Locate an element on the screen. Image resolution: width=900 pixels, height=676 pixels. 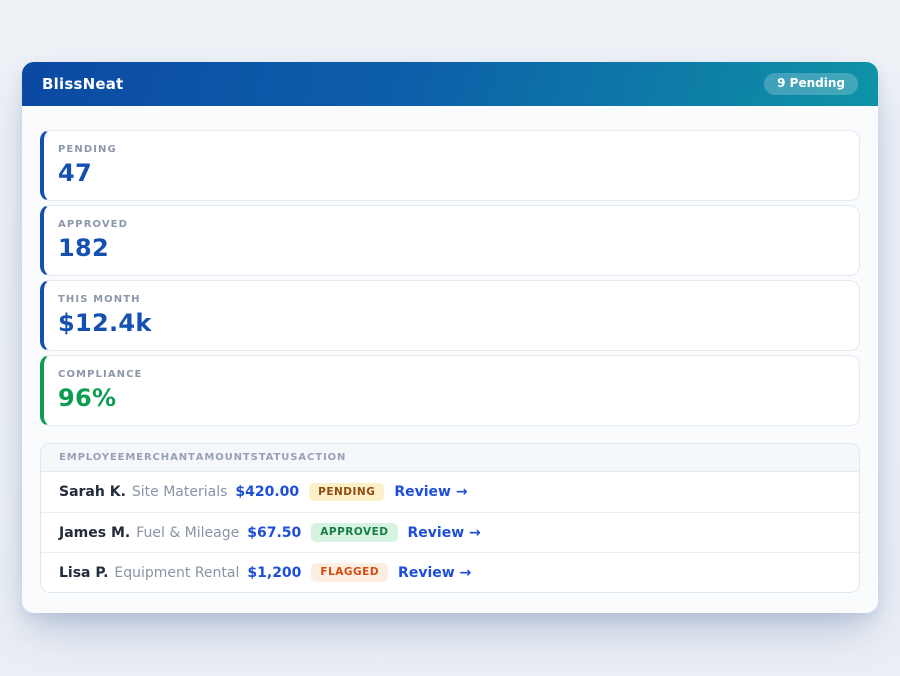
stat-value: 182 is located at coordinates (83, 248).